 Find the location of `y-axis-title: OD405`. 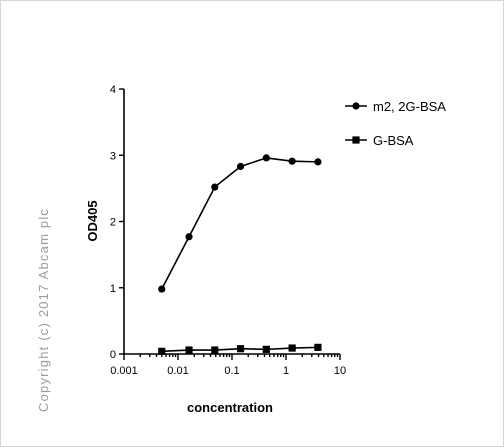

y-axis-title: OD405 is located at coordinates (92, 220).